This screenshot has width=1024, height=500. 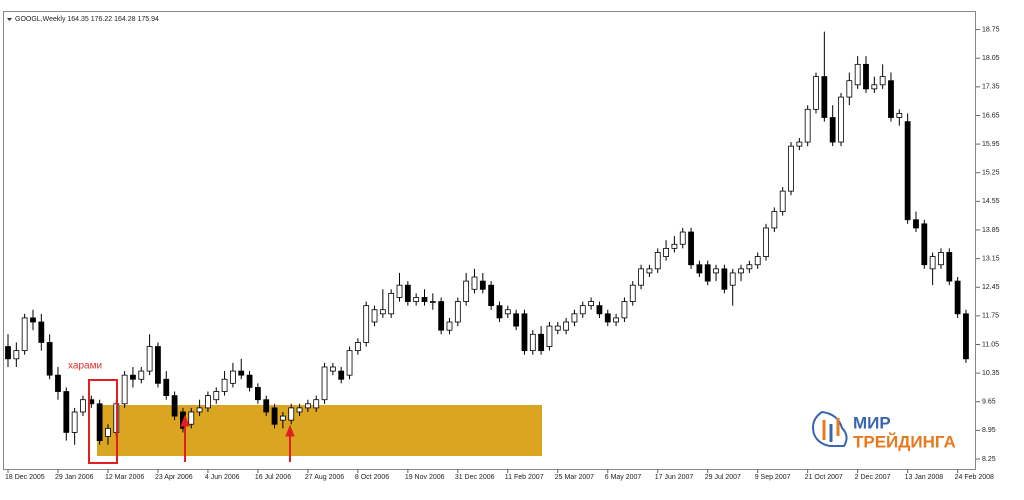 What do you see at coordinates (991, 87) in the screenshot?
I see `y-tick-label: 17.35` at bounding box center [991, 87].